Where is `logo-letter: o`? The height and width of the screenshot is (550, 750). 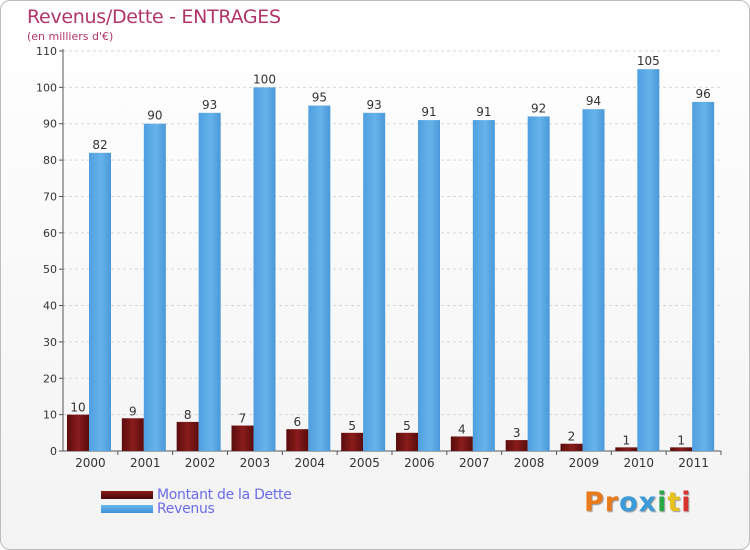 logo-letter: o is located at coordinates (629, 502).